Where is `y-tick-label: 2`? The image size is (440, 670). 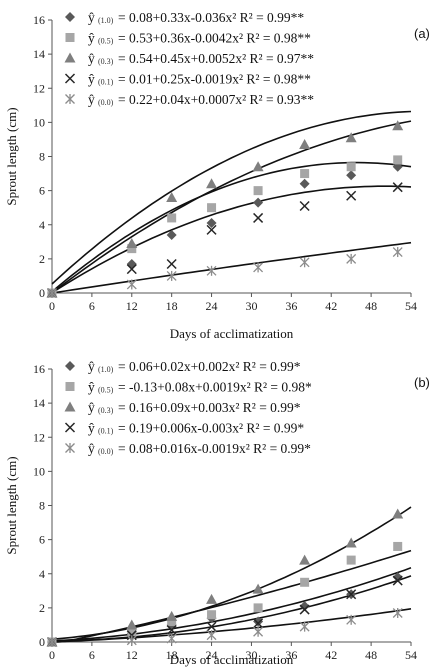
y-tick-label: 2 is located at coordinates (42, 259).